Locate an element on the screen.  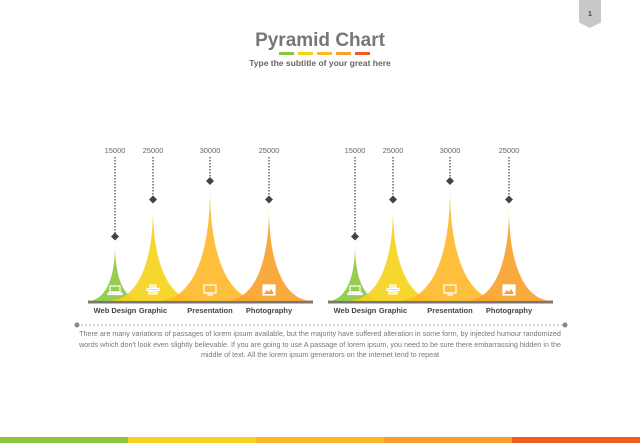
page-title: Pyramid Chart is located at coordinates (320, 40).